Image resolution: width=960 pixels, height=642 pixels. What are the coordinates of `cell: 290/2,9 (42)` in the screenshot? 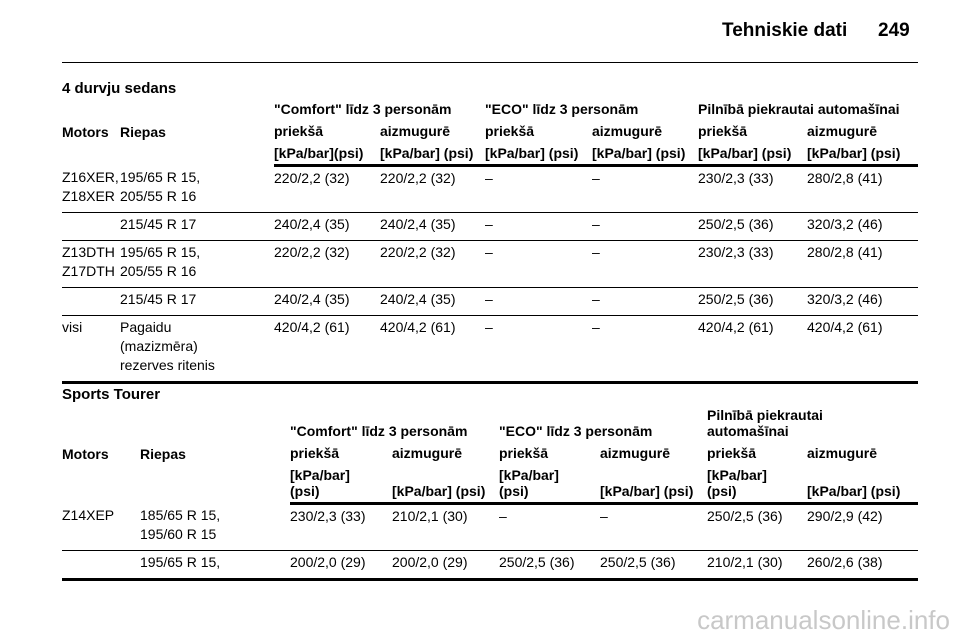 It's located at (862, 527).